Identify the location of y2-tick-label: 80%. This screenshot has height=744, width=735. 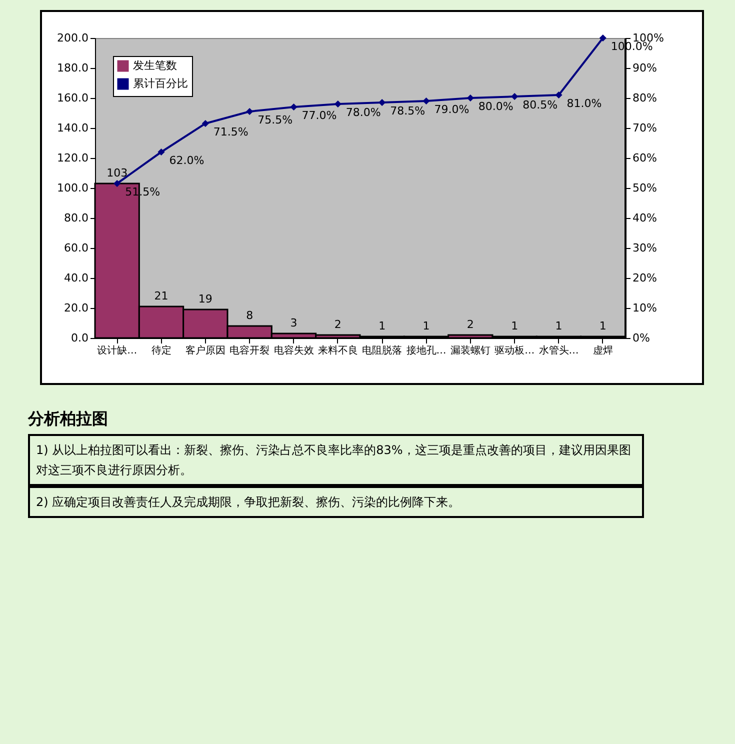
(644, 98).